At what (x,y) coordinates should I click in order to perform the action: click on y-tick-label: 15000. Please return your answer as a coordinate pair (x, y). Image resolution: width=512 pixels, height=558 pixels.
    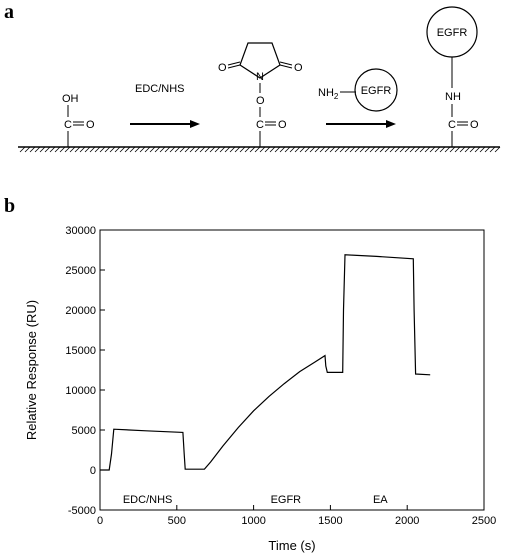
    Looking at the image, I should click on (80, 351).